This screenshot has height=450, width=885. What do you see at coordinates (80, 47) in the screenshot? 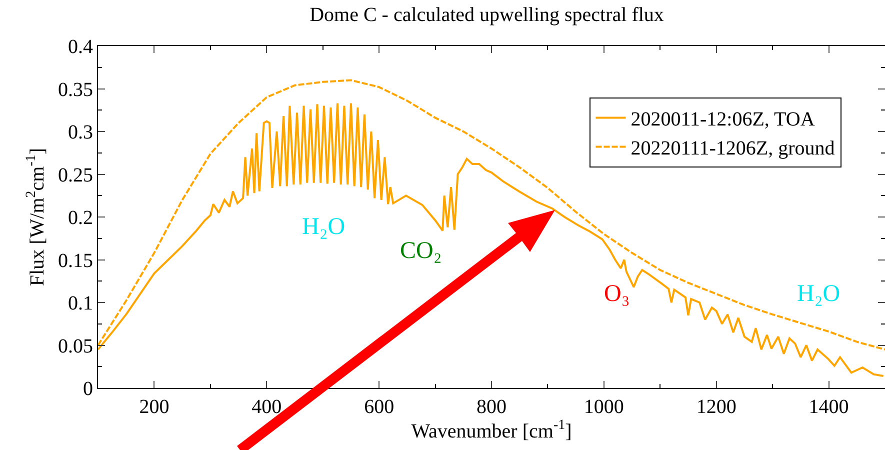
I see `y-tick-label: 0.4` at bounding box center [80, 47].